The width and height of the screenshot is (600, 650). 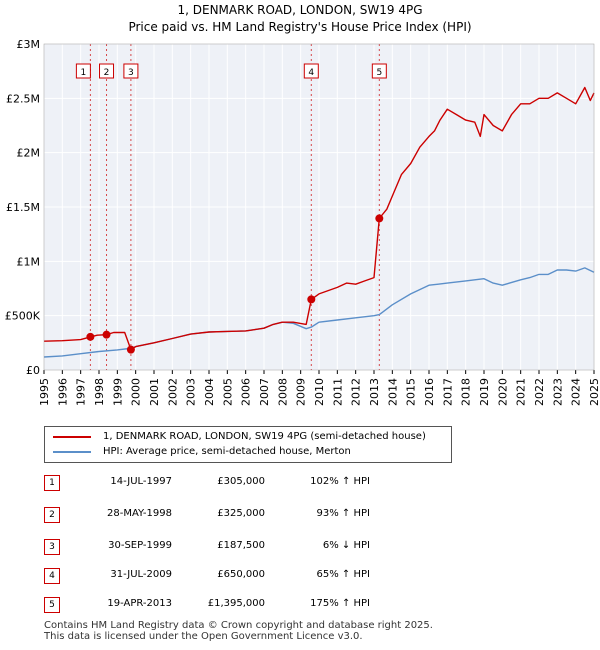 What do you see at coordinates (23, 98) in the screenshot?
I see `y-tick-label: £2.5M` at bounding box center [23, 98].